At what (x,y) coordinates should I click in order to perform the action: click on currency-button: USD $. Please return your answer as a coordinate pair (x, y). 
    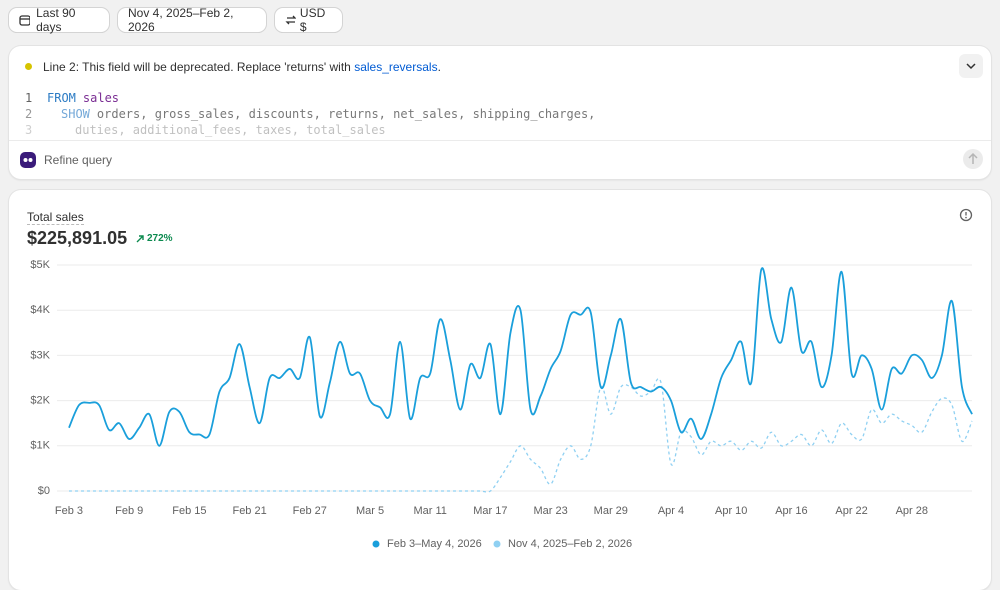
    Looking at the image, I should click on (308, 20).